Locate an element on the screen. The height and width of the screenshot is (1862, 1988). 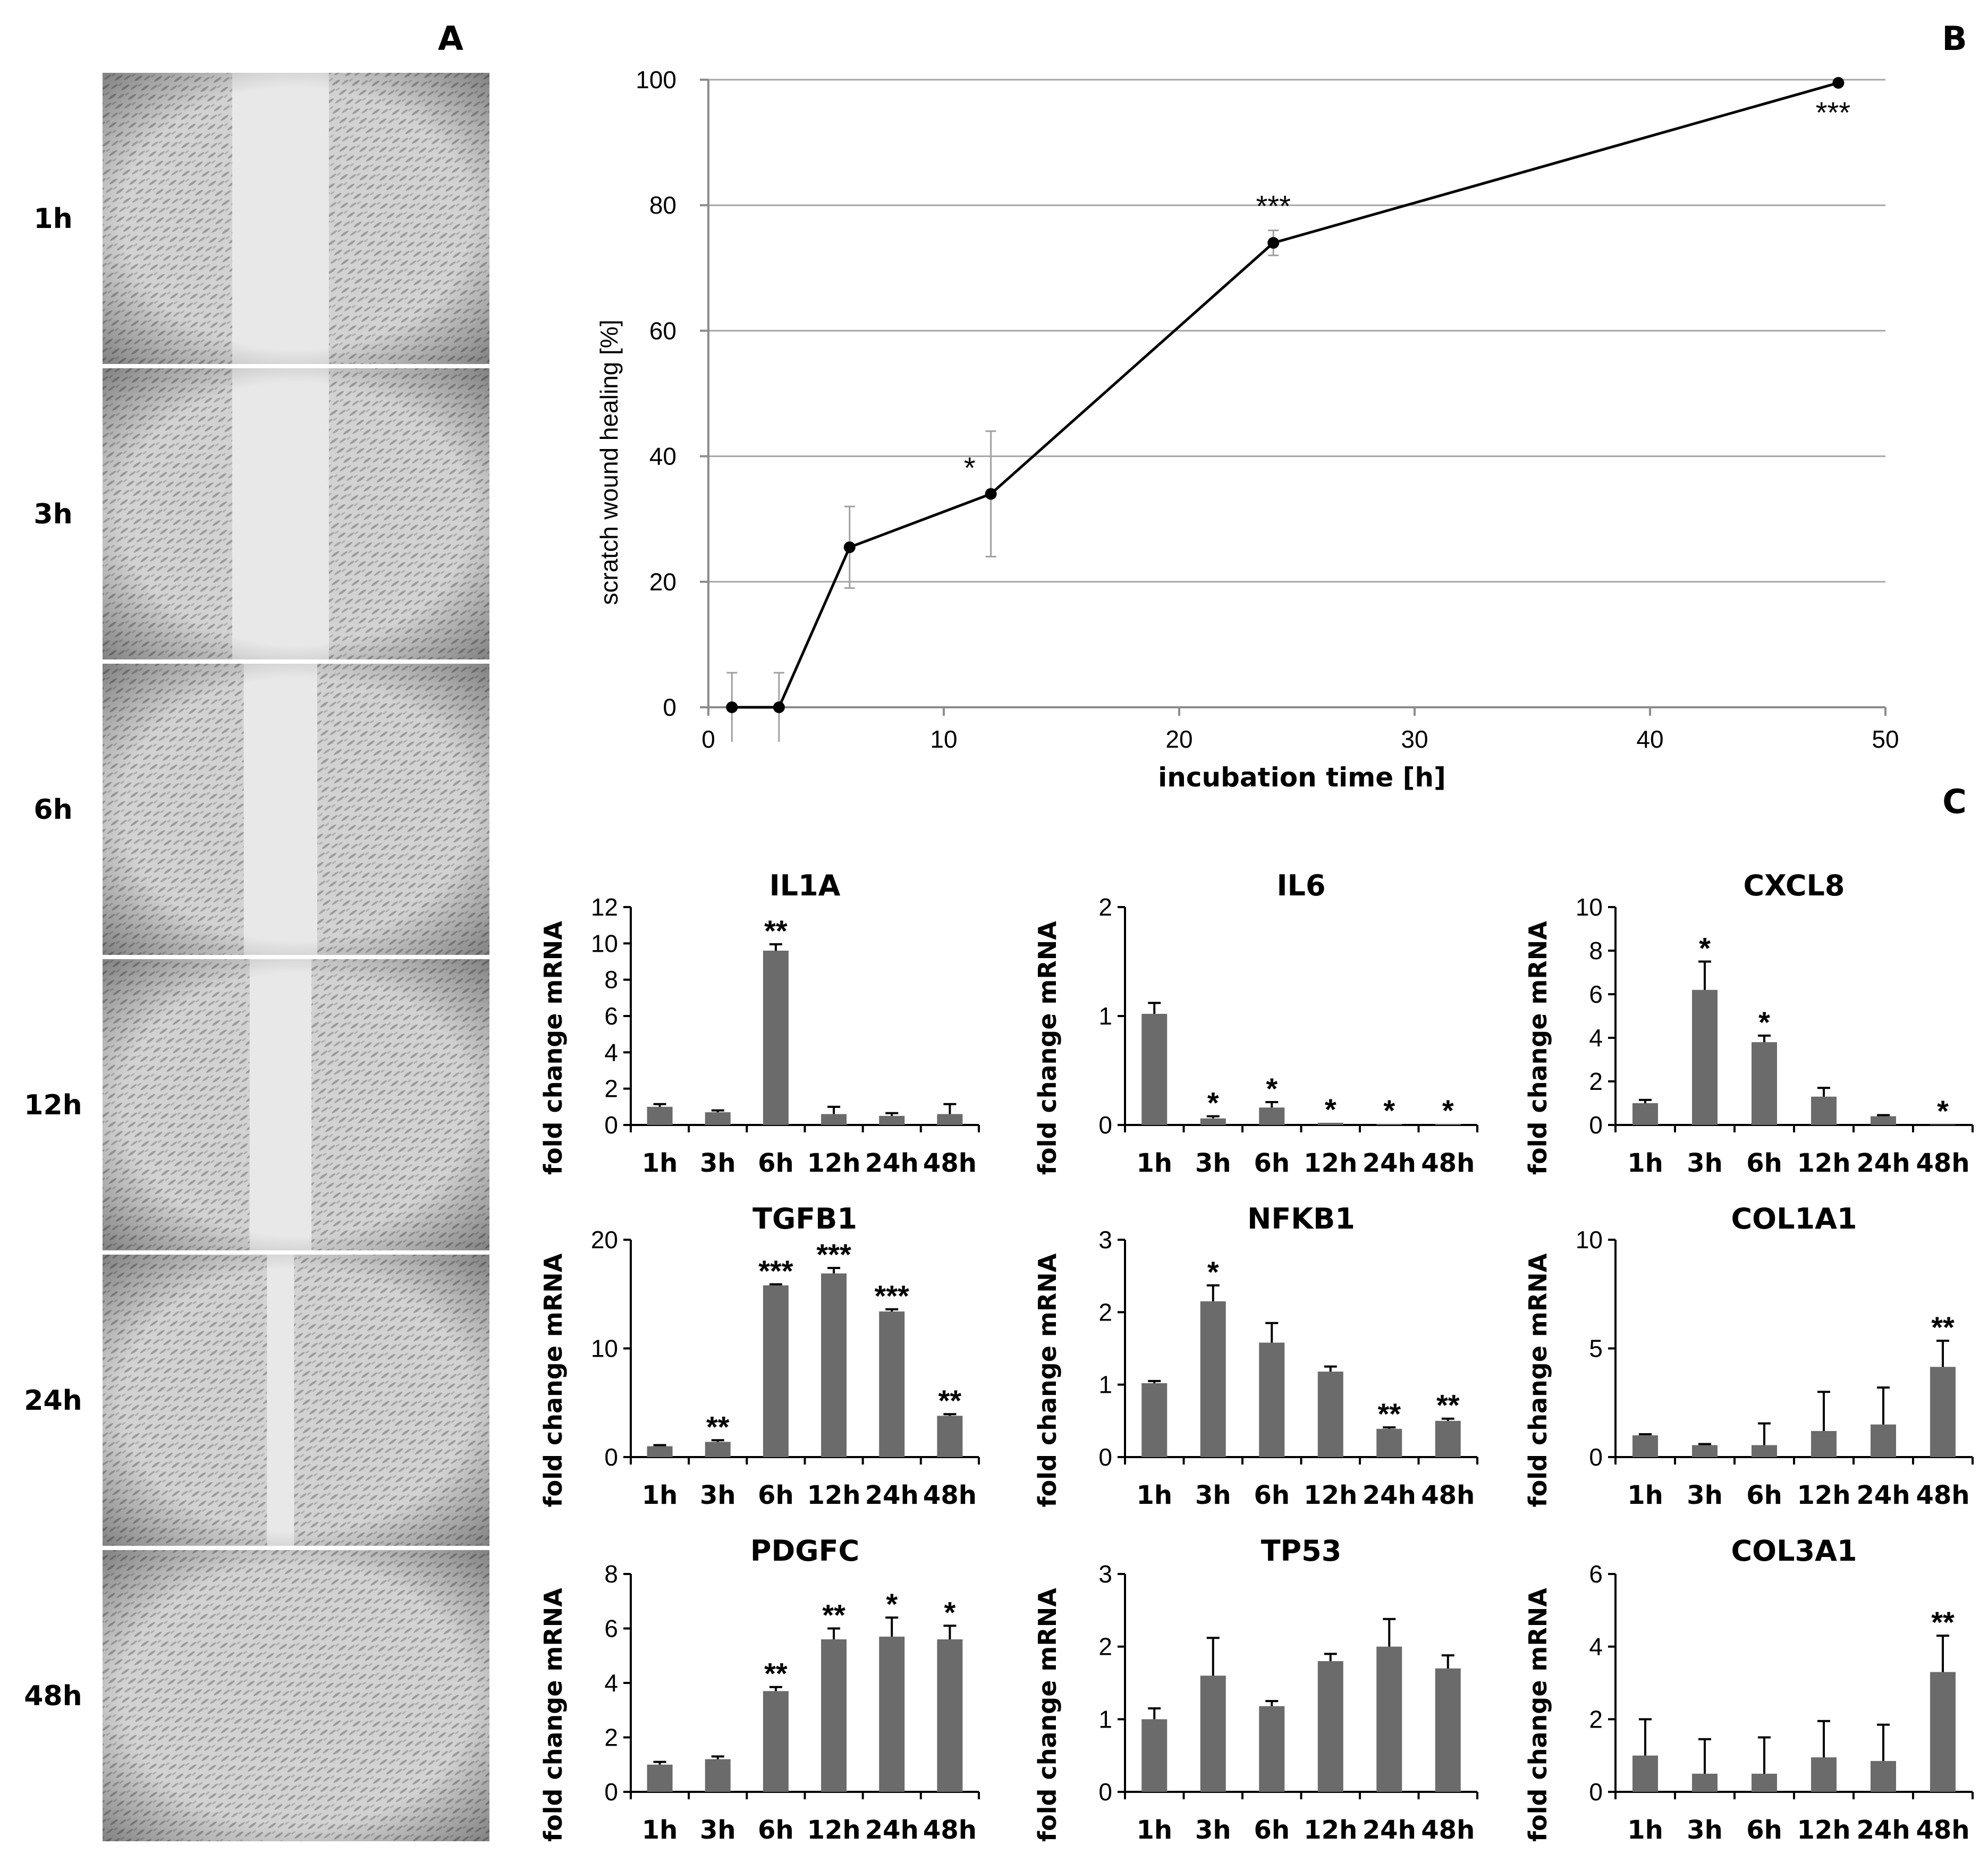
significance-label: ** is located at coordinates (1943, 1622).